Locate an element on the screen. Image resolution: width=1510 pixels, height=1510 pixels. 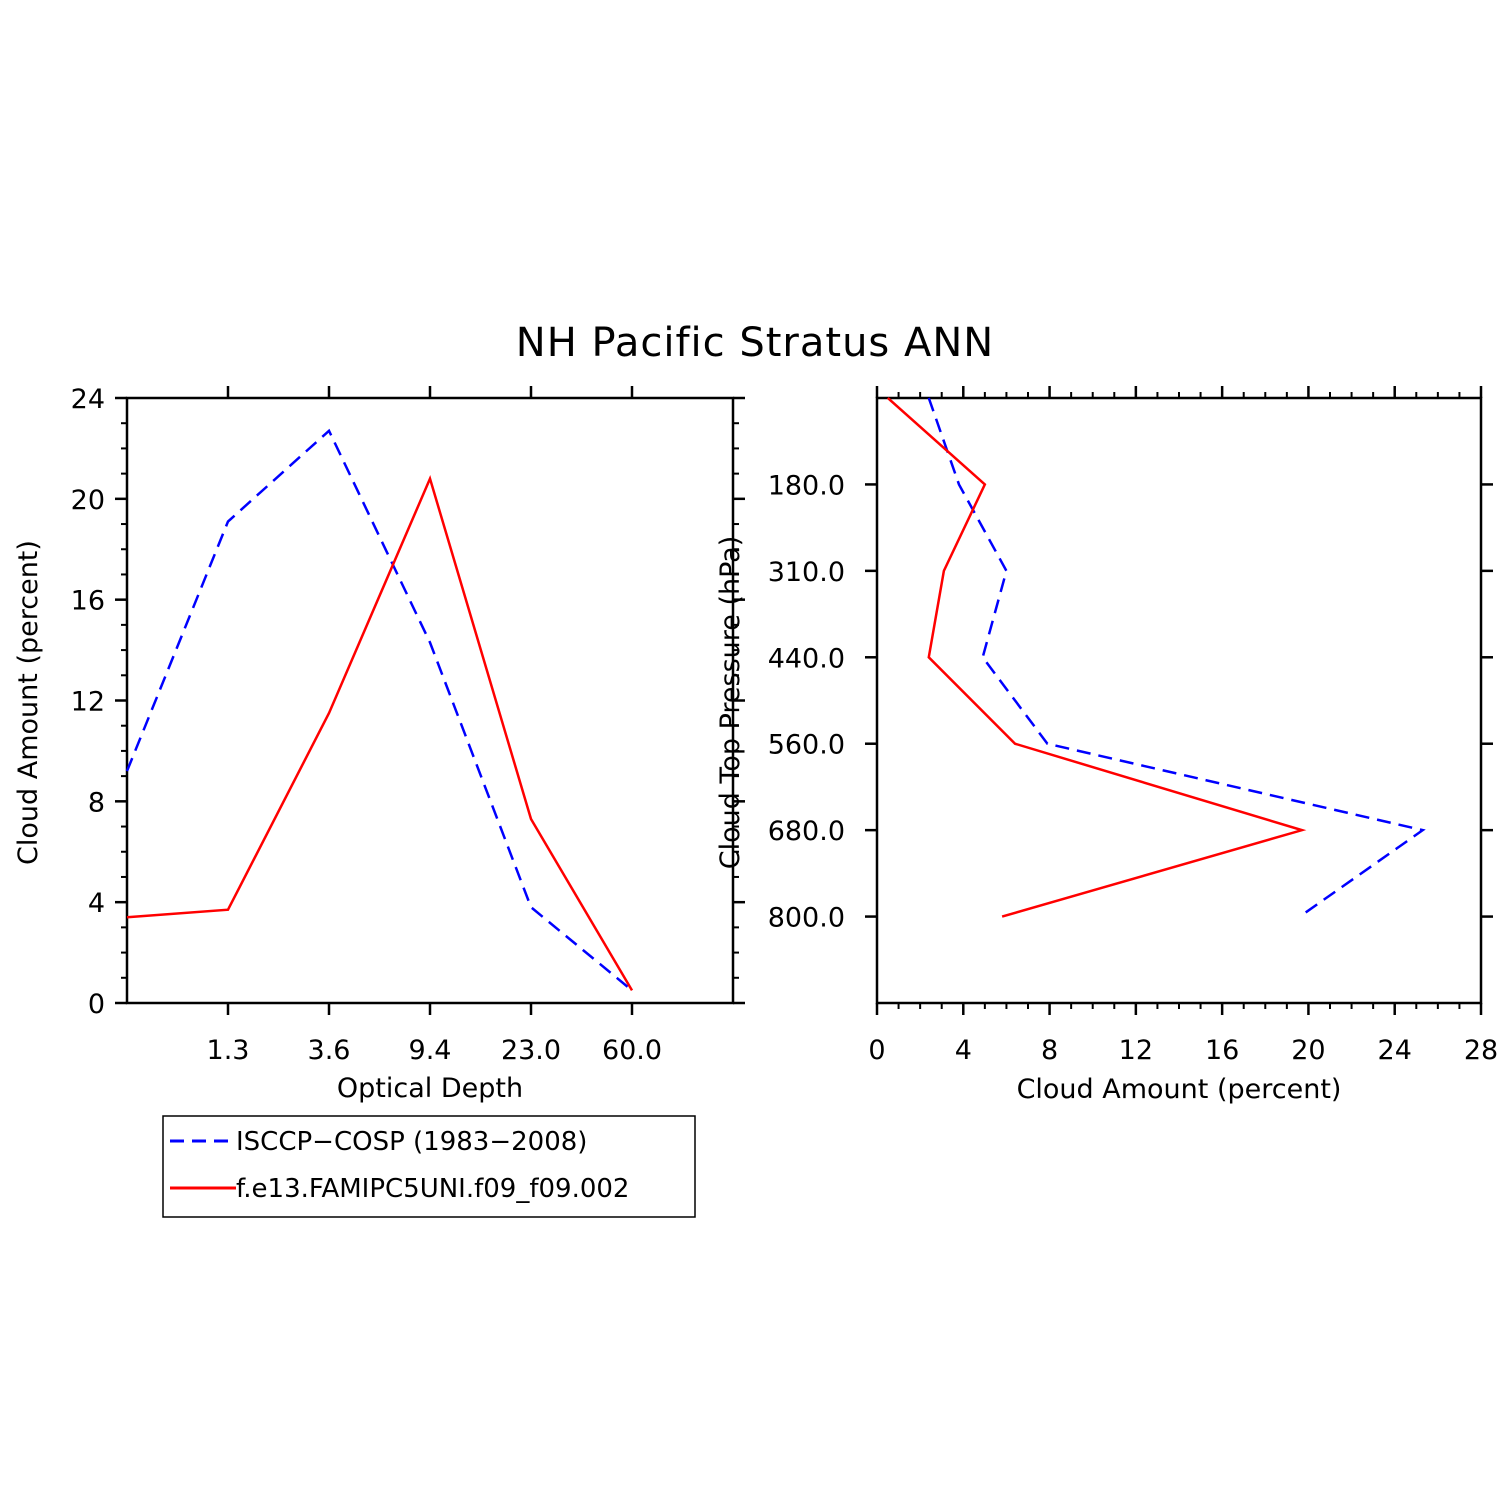
legend-label-model: f.e13.FAMIPC5UNI.f09_f09.002 is located at coordinates (432, 1189).